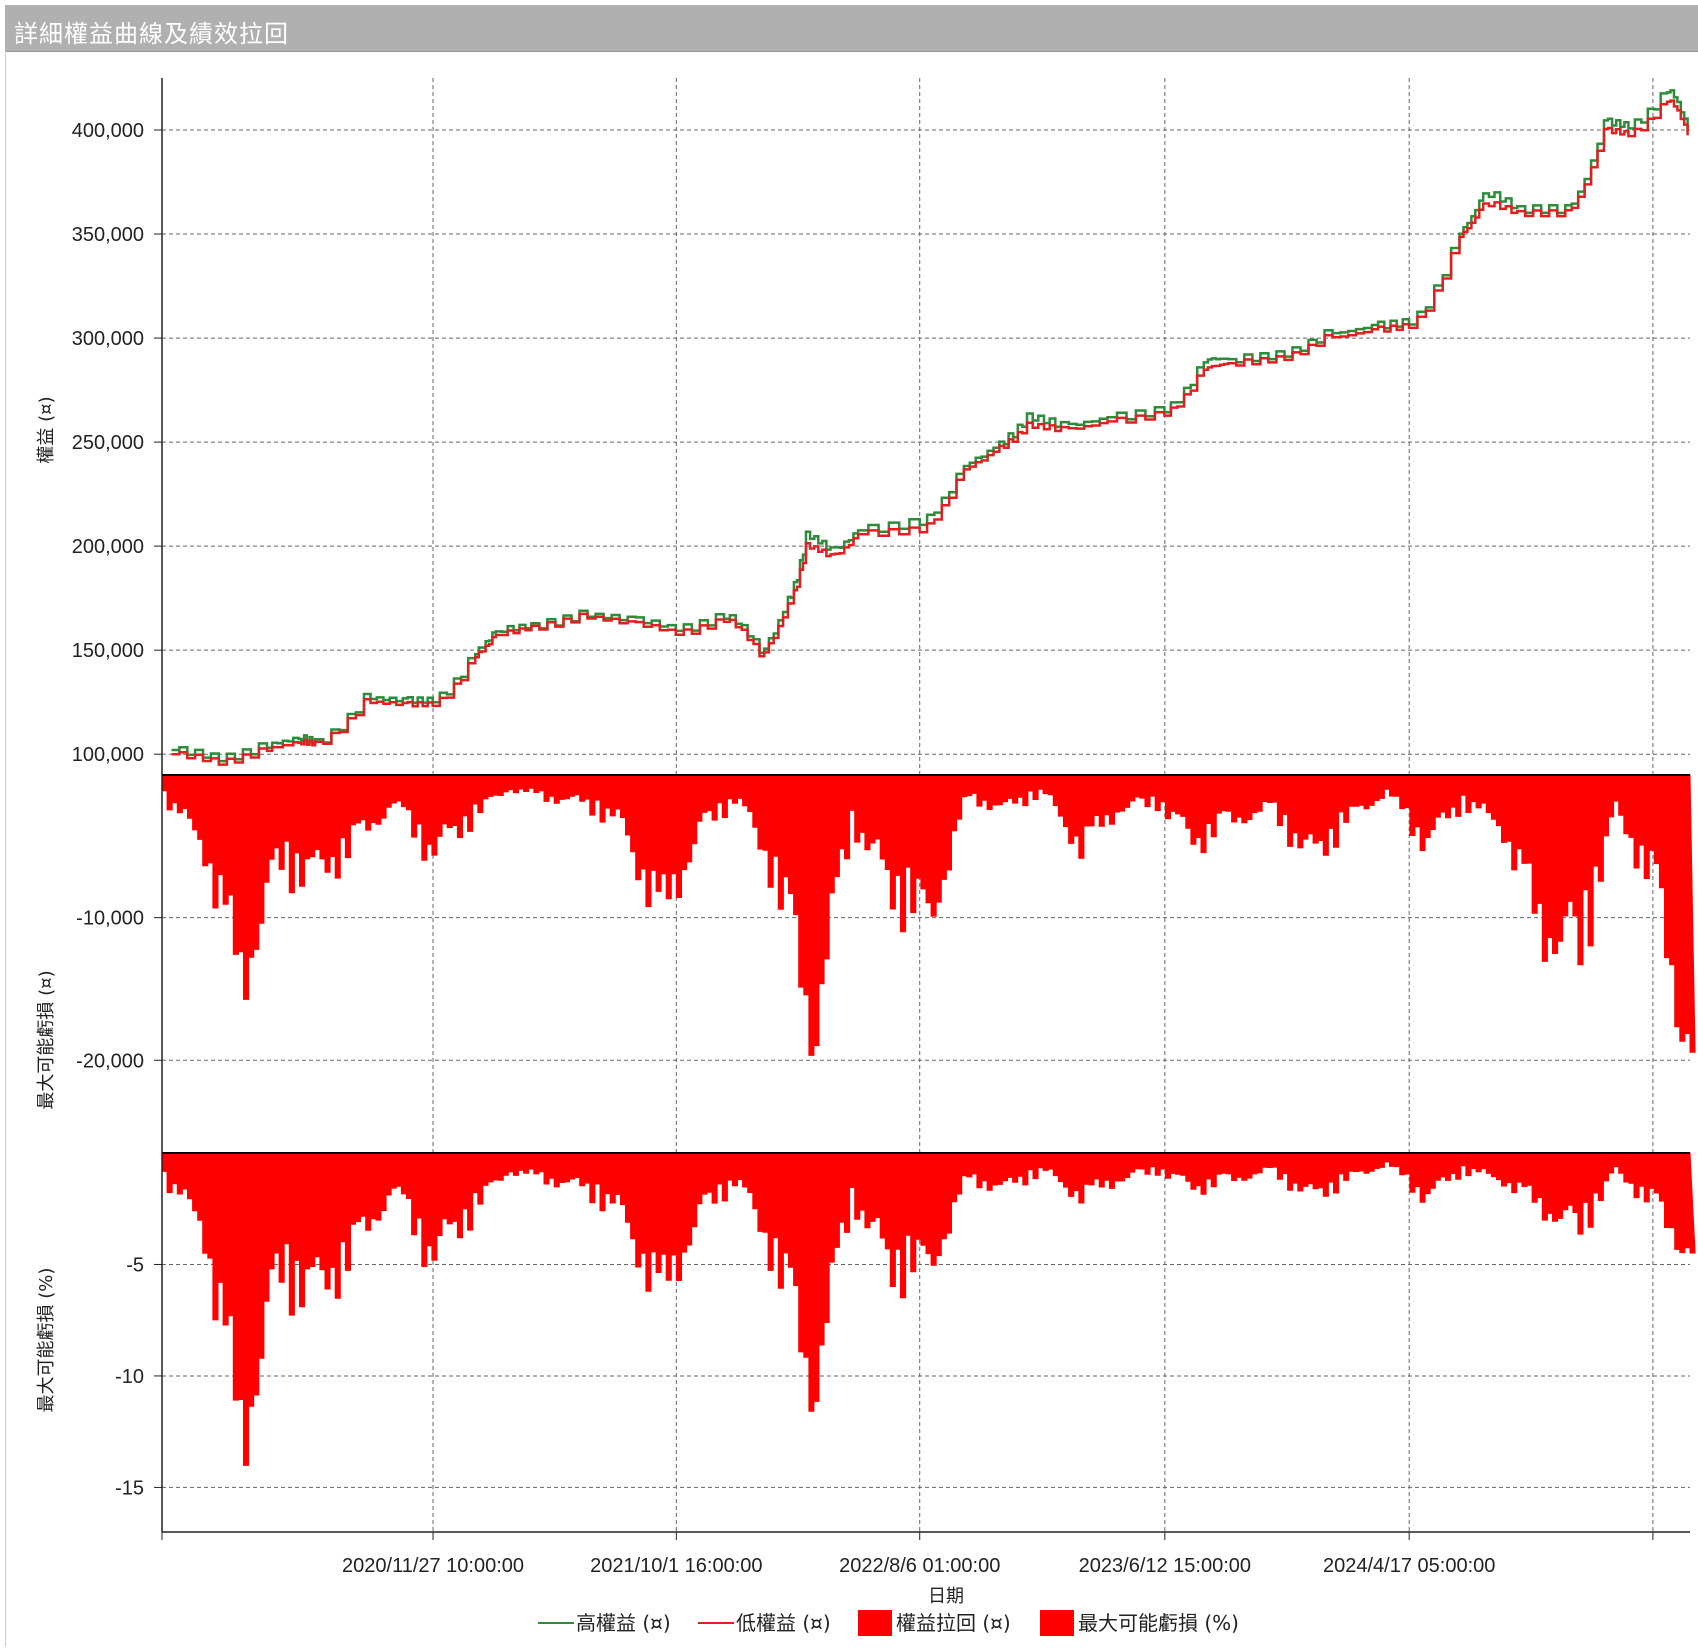  I want to click on x-tick-label: 2022/8/6 01:00:00, so click(919, 1566).